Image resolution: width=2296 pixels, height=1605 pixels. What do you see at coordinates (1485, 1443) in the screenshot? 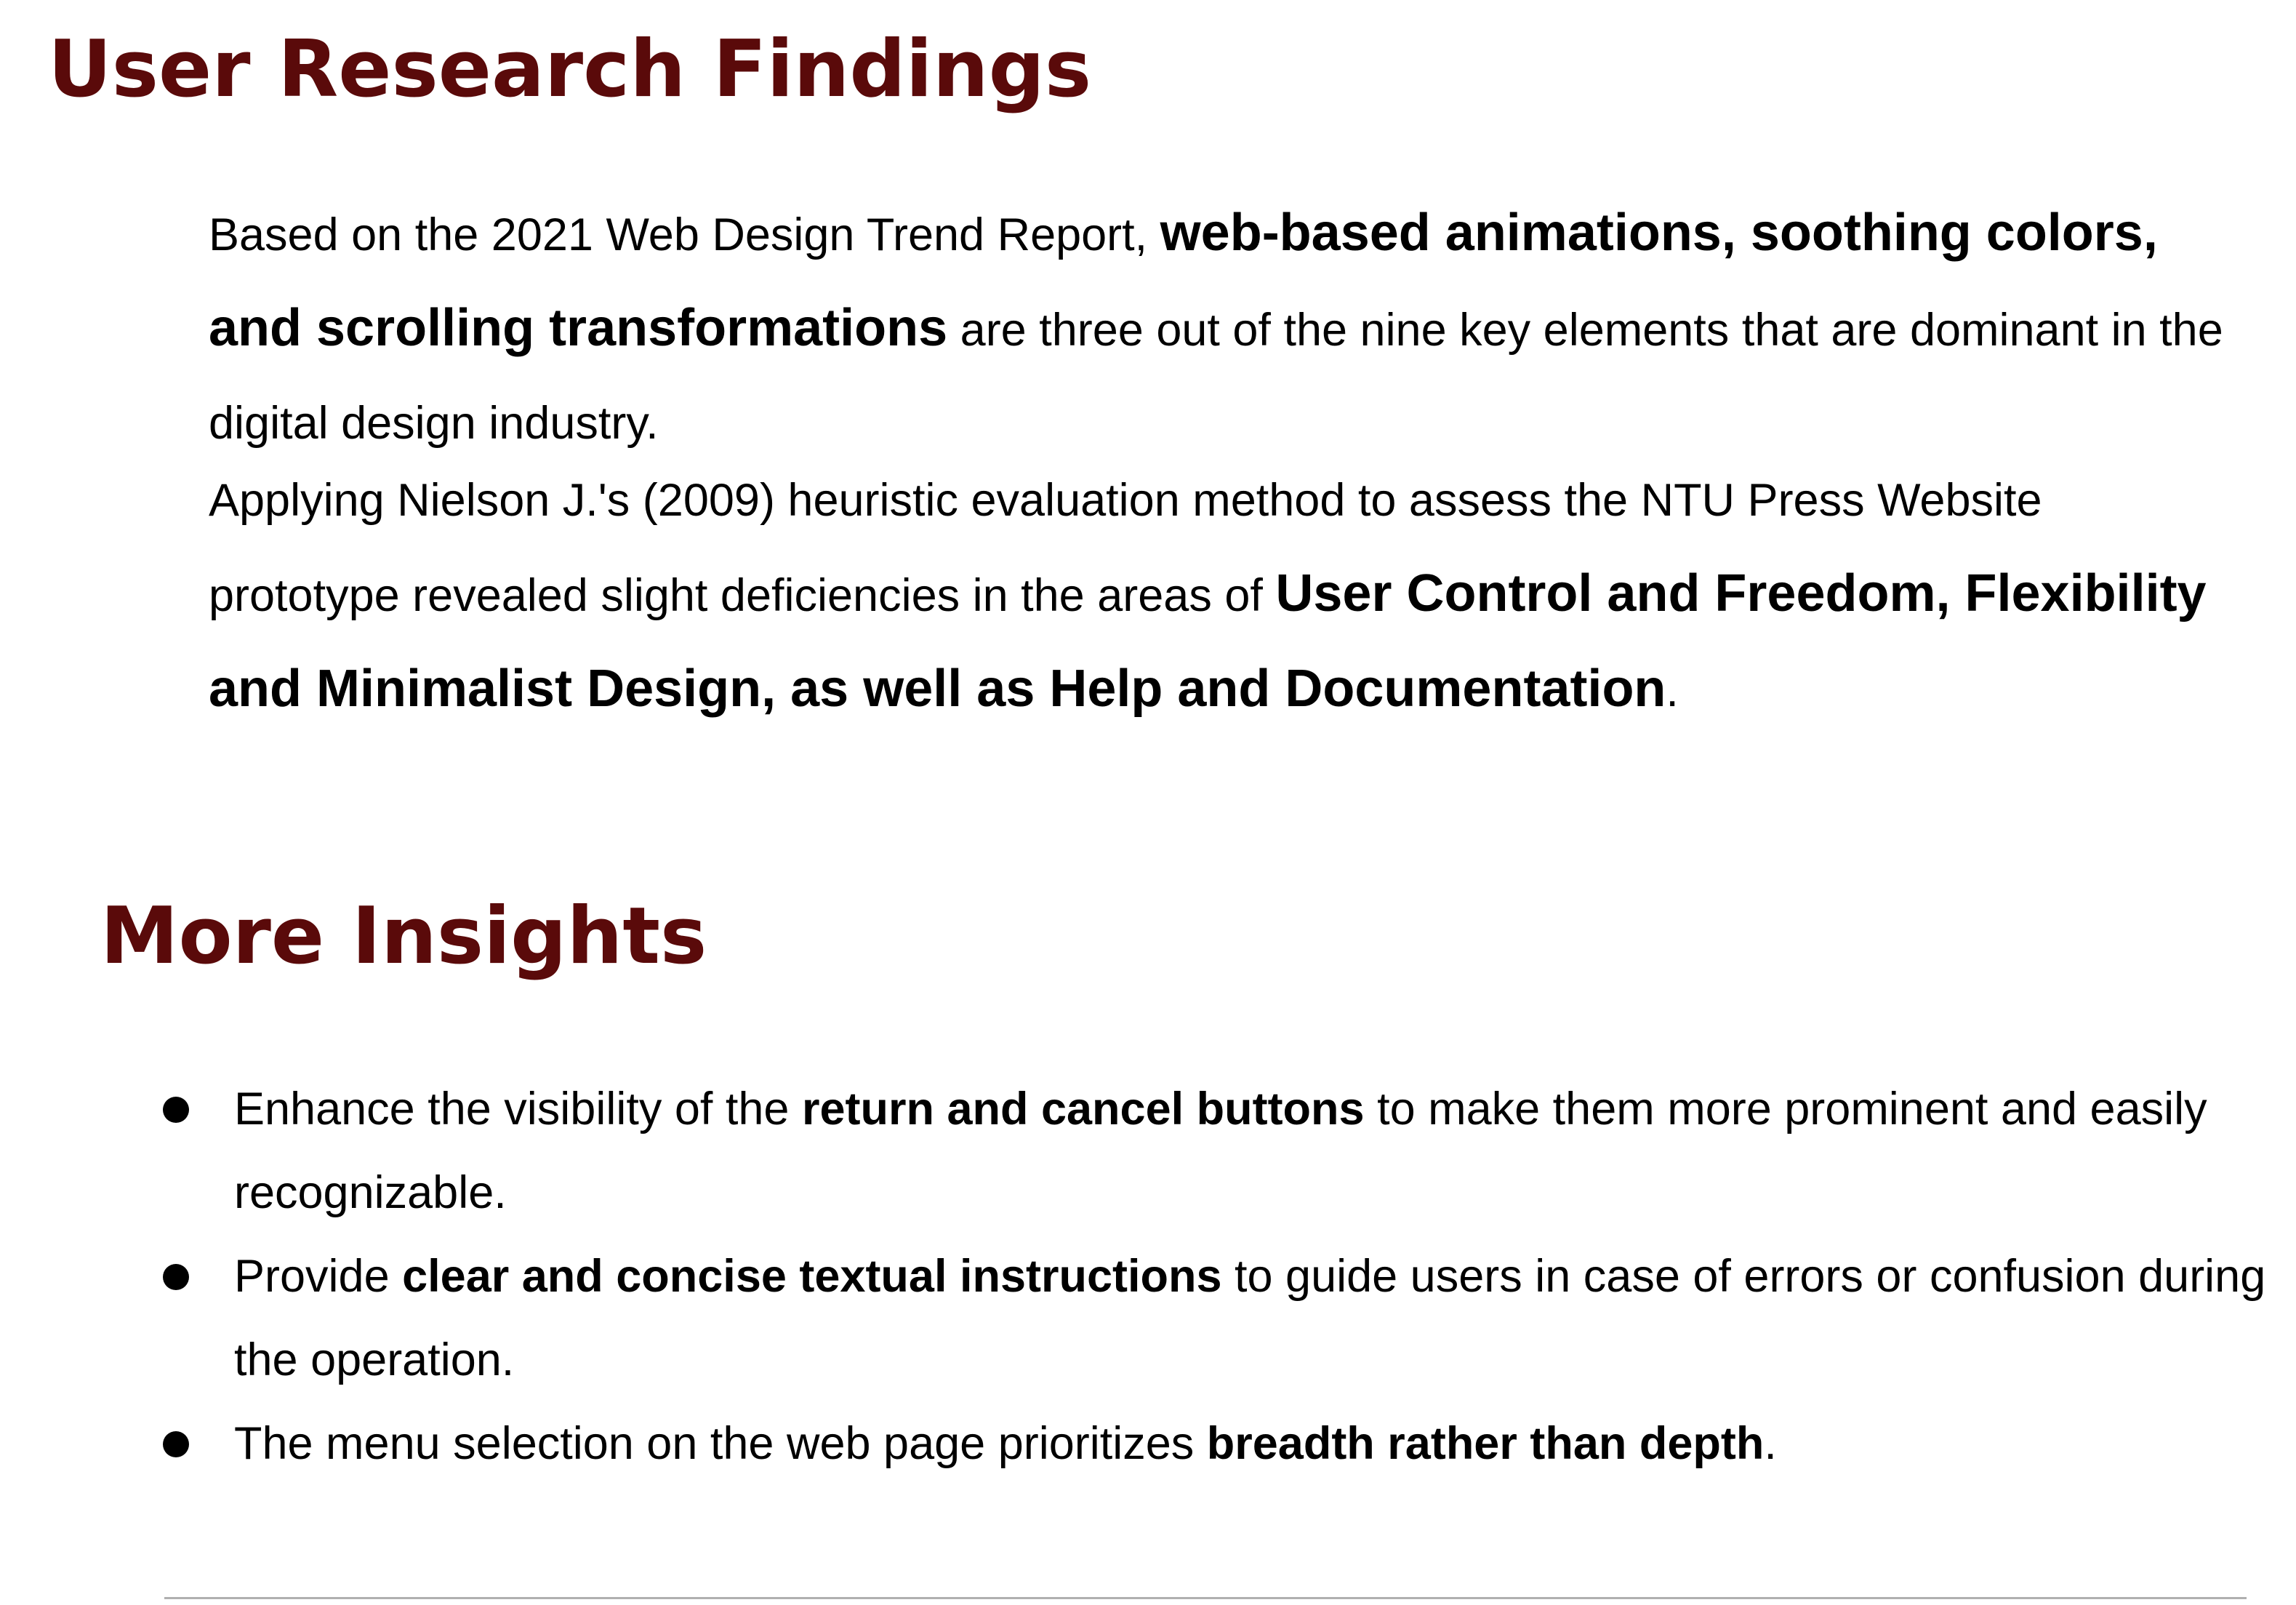
I see `item-emphasis: breadth rather than depth` at bounding box center [1485, 1443].